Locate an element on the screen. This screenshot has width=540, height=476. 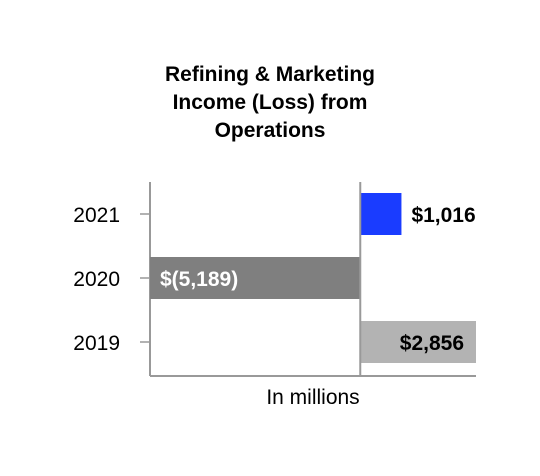
y-tick-label: 2021 is located at coordinates (96, 215).